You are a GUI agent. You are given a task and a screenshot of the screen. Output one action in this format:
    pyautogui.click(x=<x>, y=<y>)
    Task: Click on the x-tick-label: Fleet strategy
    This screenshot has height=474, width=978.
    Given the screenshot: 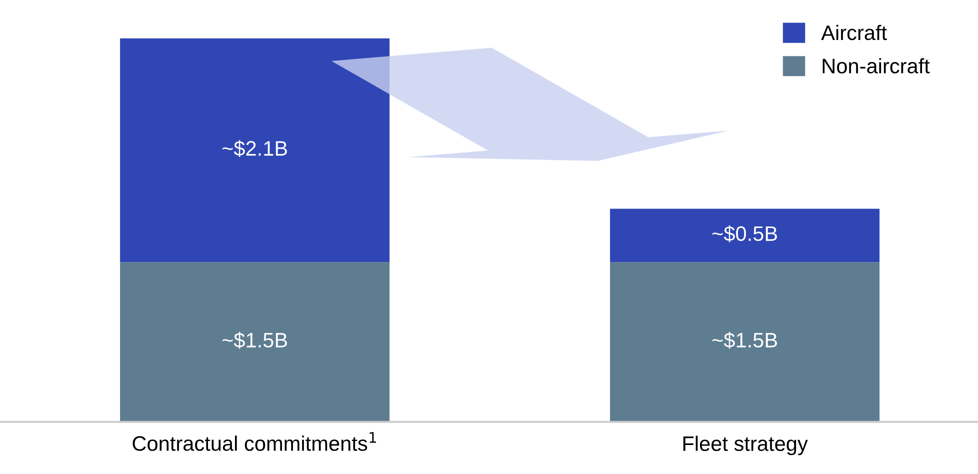 What is the action you would take?
    pyautogui.click(x=745, y=446)
    